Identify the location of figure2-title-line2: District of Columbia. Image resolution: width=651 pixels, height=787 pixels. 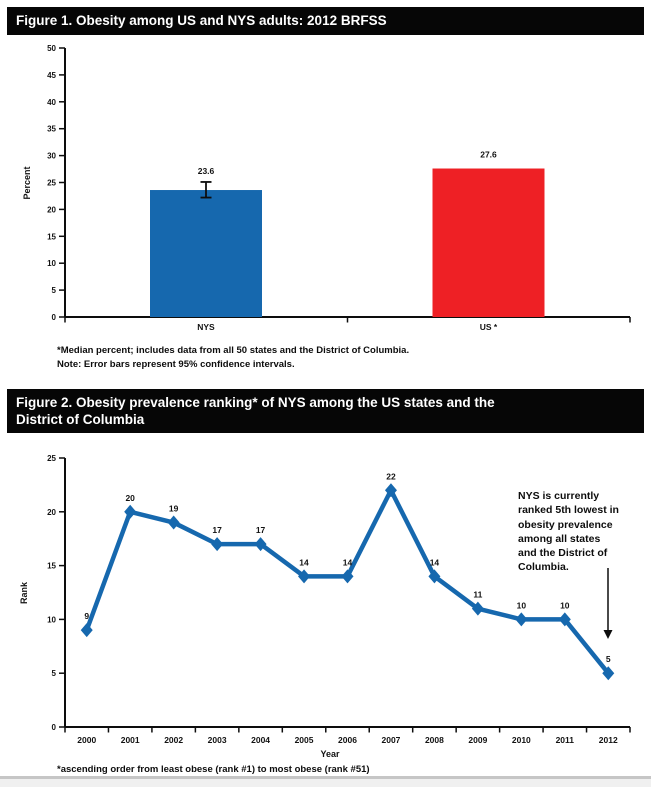
(80, 419).